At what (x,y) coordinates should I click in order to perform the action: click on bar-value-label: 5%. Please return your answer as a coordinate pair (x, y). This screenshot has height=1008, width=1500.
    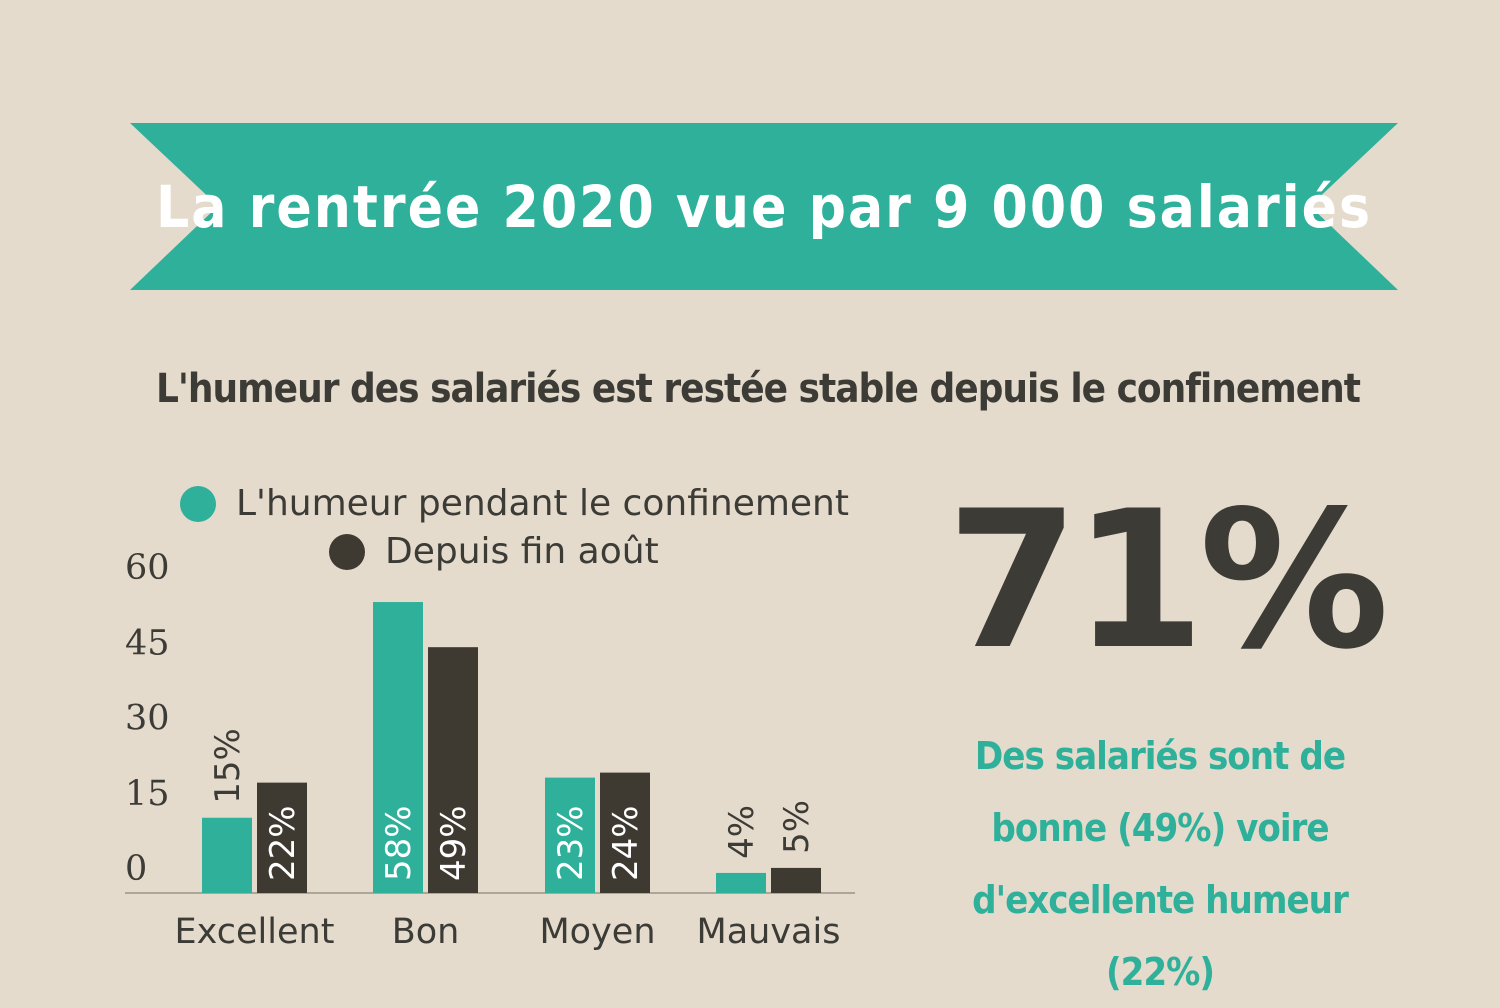
    Looking at the image, I should click on (797, 827).